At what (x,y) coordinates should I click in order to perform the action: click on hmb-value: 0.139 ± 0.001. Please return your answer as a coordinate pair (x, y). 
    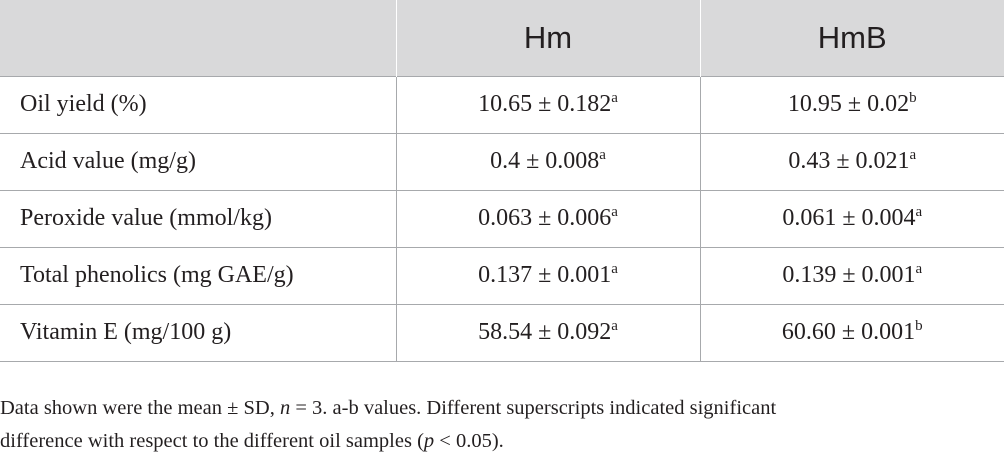
    Looking at the image, I should click on (849, 275).